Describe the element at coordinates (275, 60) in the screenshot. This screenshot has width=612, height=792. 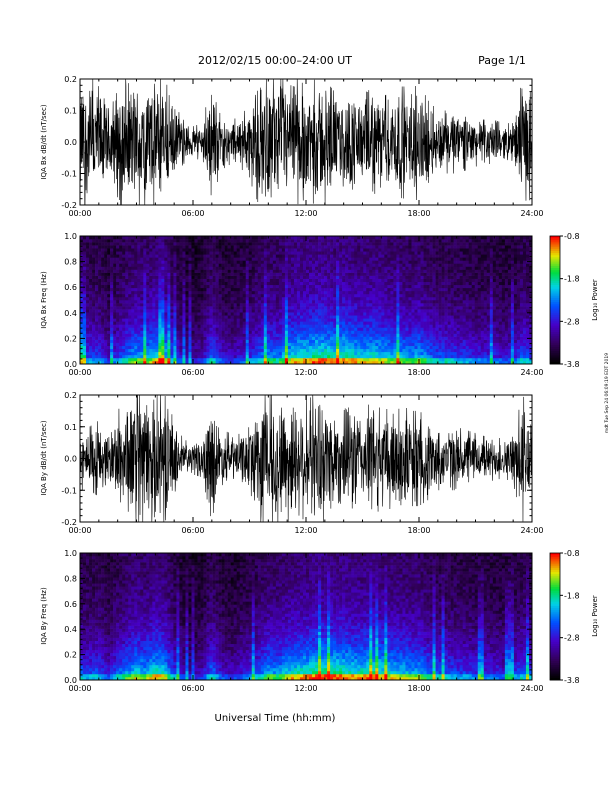
I see `page-title: 2012/02/15 00:00–24:00 UT` at that location.